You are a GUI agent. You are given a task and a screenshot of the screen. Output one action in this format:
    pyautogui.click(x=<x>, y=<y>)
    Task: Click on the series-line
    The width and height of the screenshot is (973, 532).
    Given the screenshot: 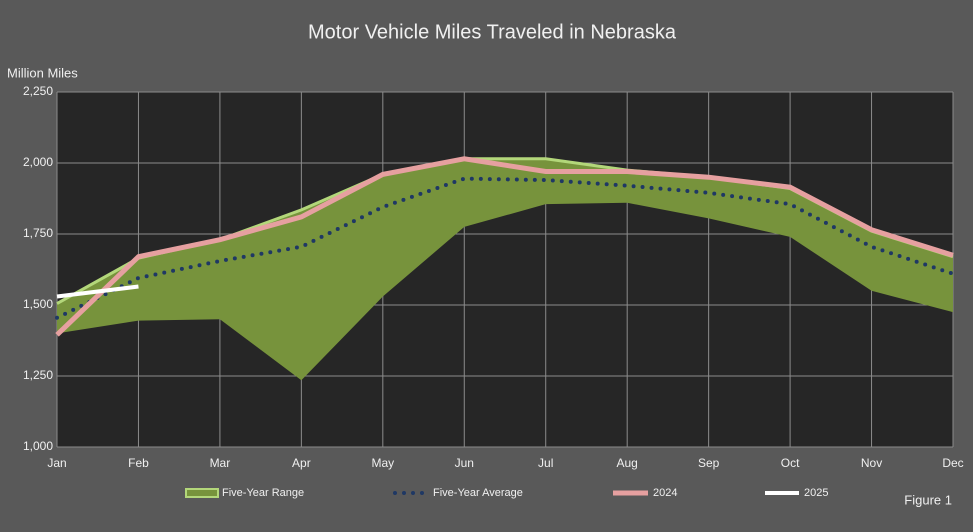 What is the action you would take?
    pyautogui.click(x=97, y=291)
    